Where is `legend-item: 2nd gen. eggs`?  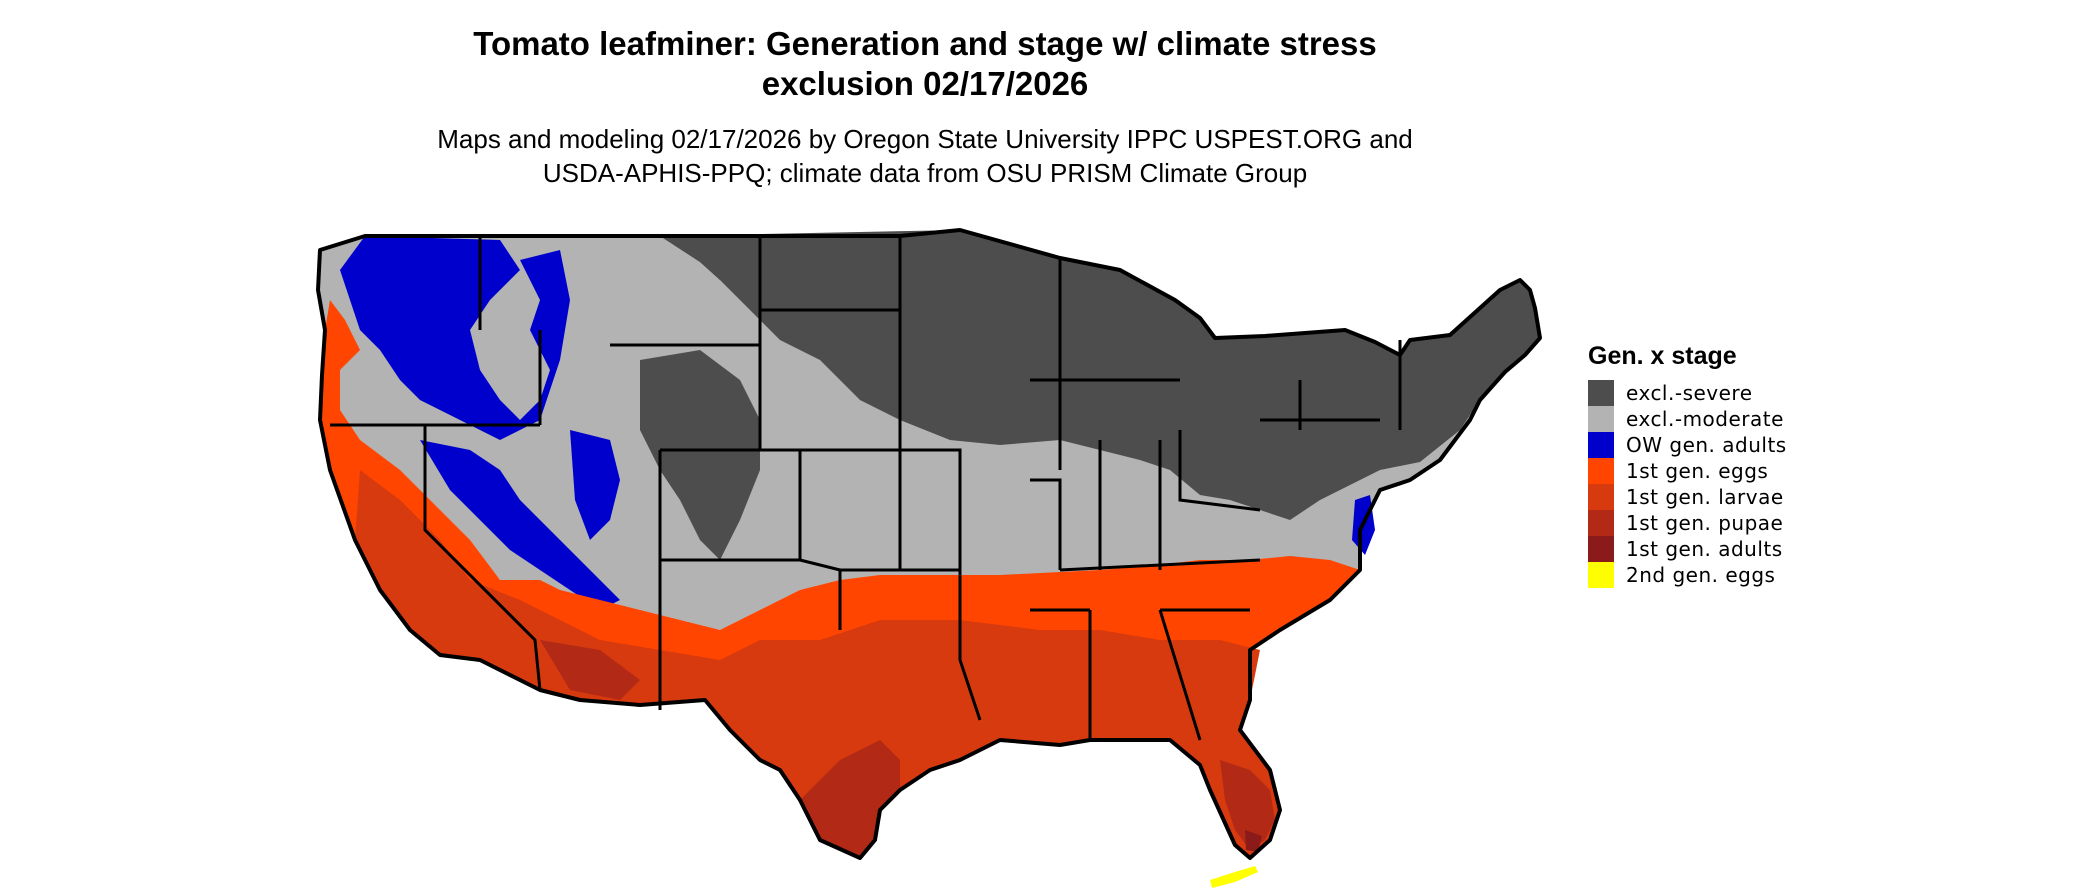
legend-item: 2nd gen. eggs is located at coordinates (1681, 575).